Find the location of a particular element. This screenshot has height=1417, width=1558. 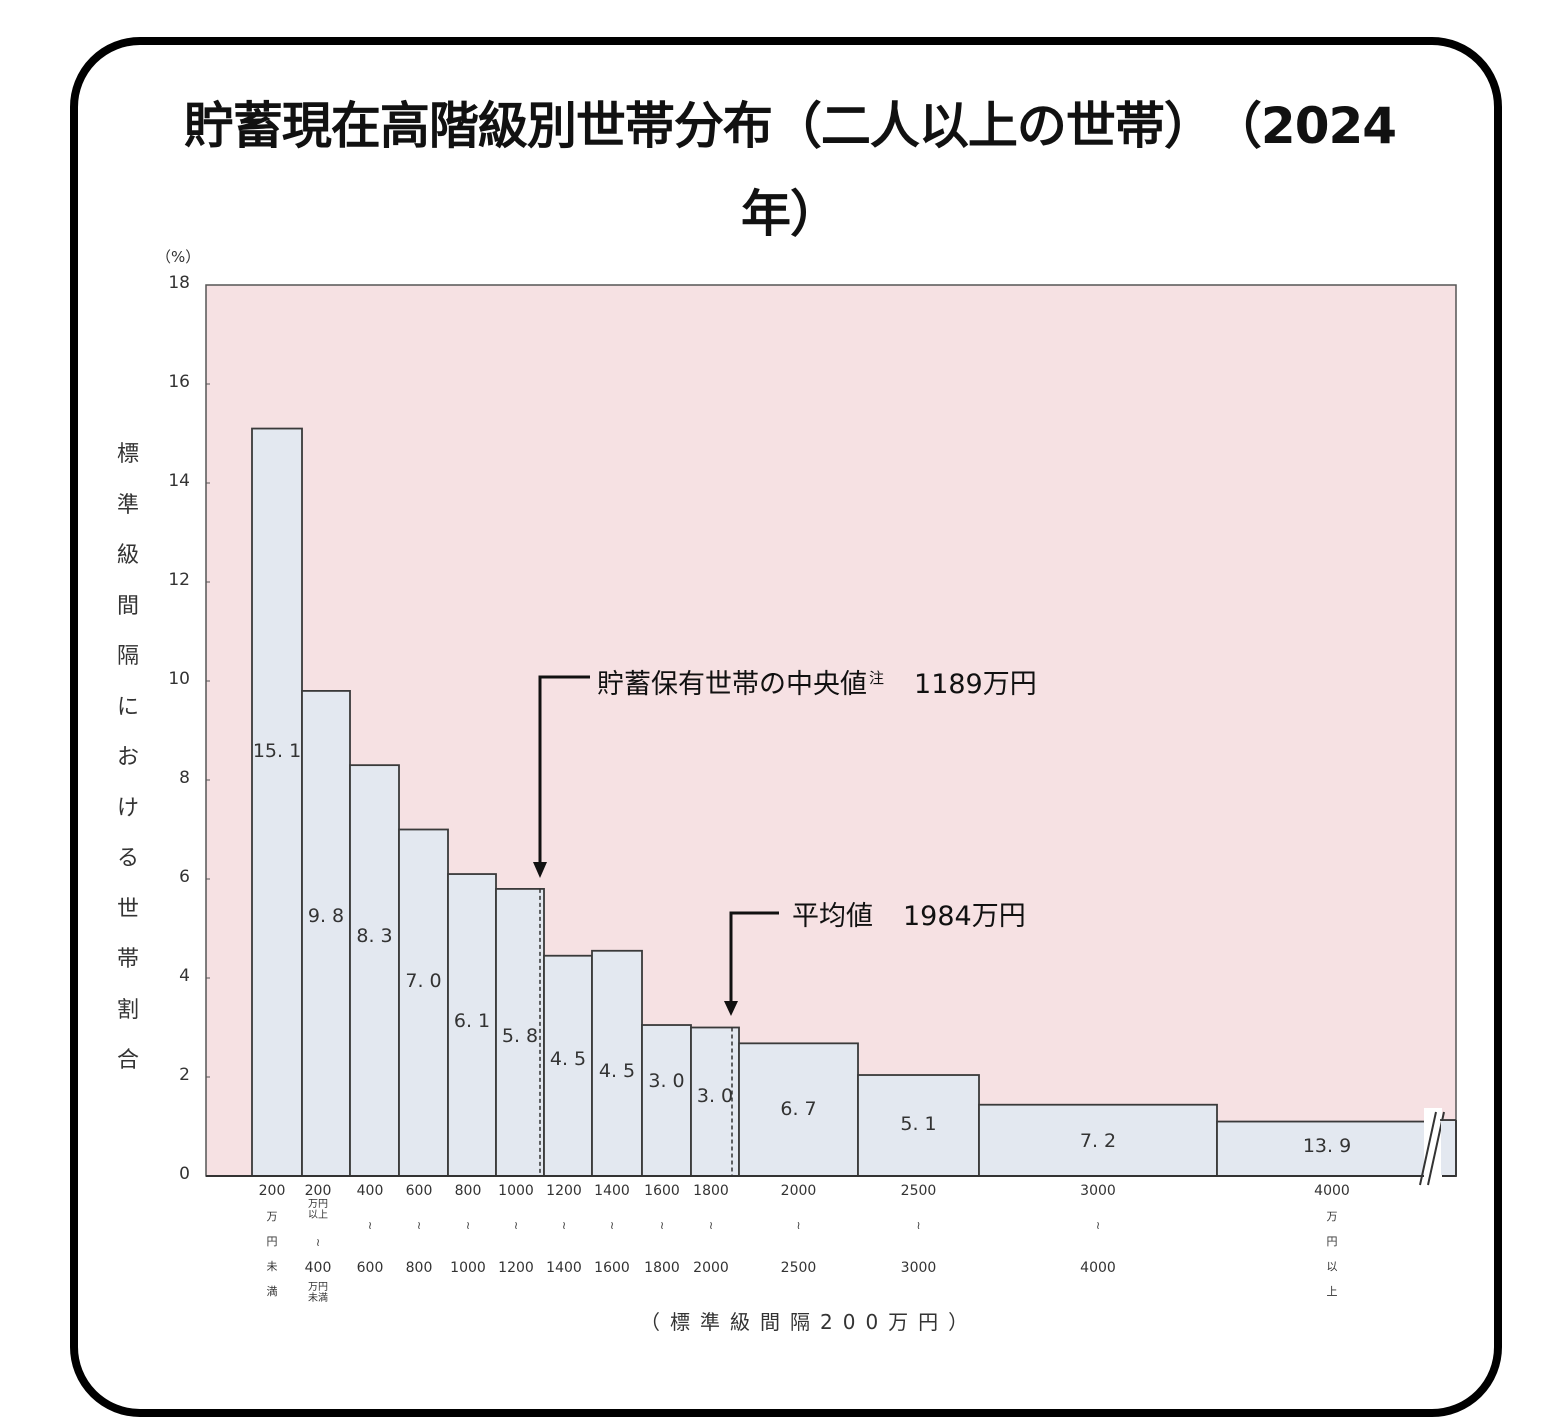

x-label-to: 1600 is located at coordinates (612, 1268).